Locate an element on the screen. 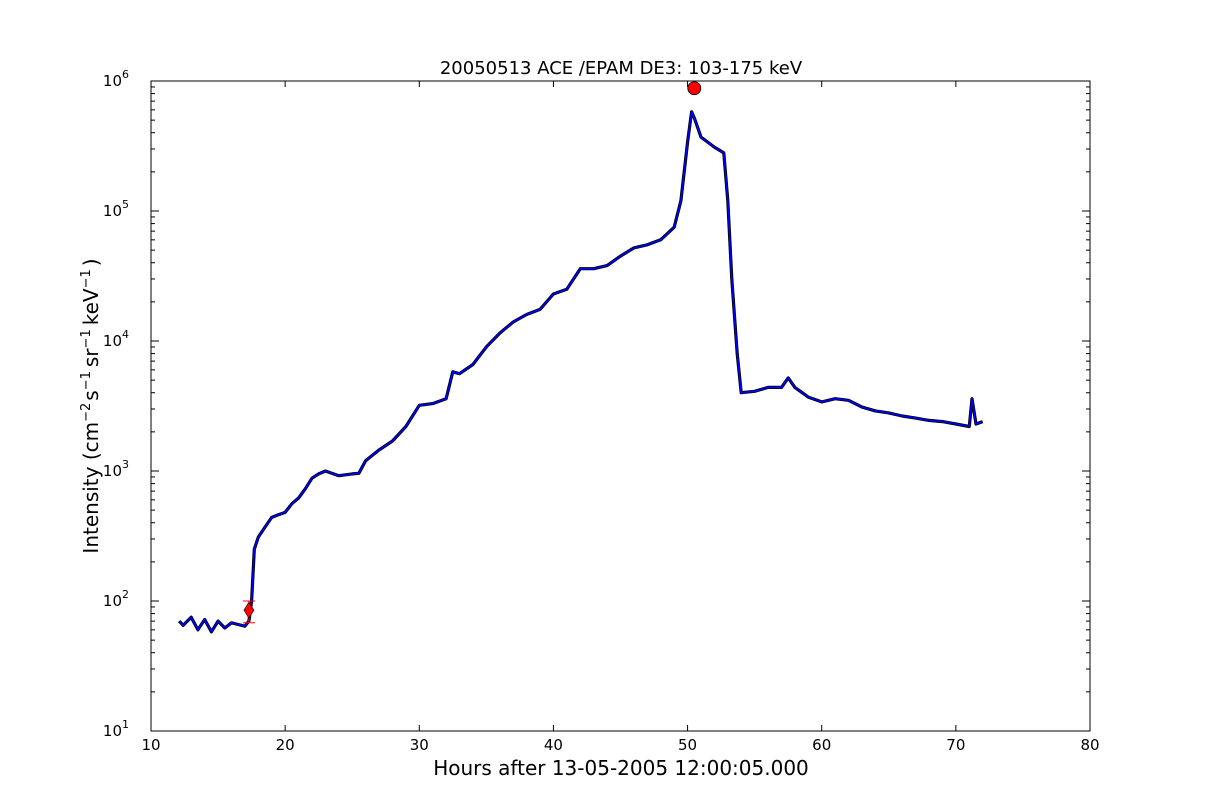 Image resolution: width=1212 pixels, height=812 pixels. x-tick-label: 50 is located at coordinates (687, 745).